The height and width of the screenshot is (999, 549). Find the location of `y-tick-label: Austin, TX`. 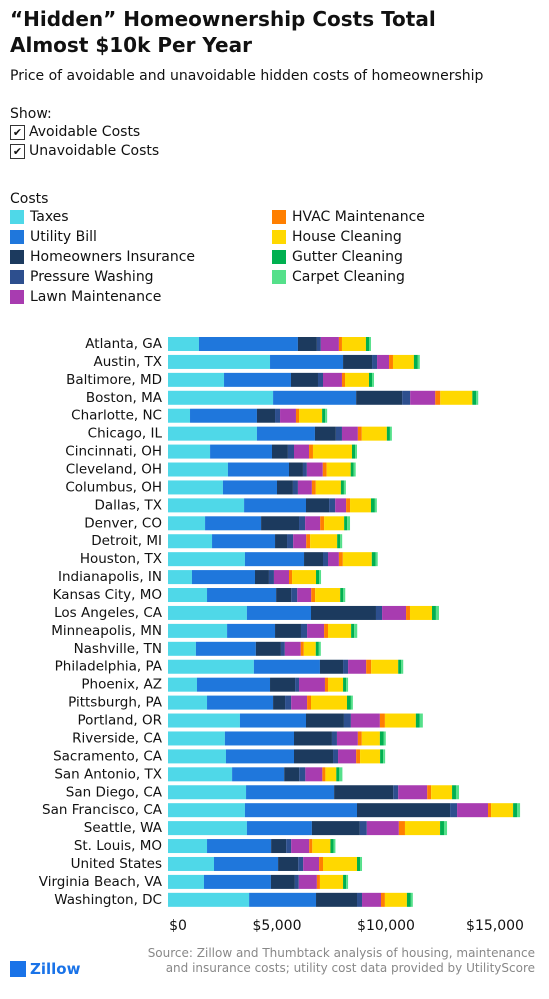

y-tick-label: Austin, TX is located at coordinates (127, 362).